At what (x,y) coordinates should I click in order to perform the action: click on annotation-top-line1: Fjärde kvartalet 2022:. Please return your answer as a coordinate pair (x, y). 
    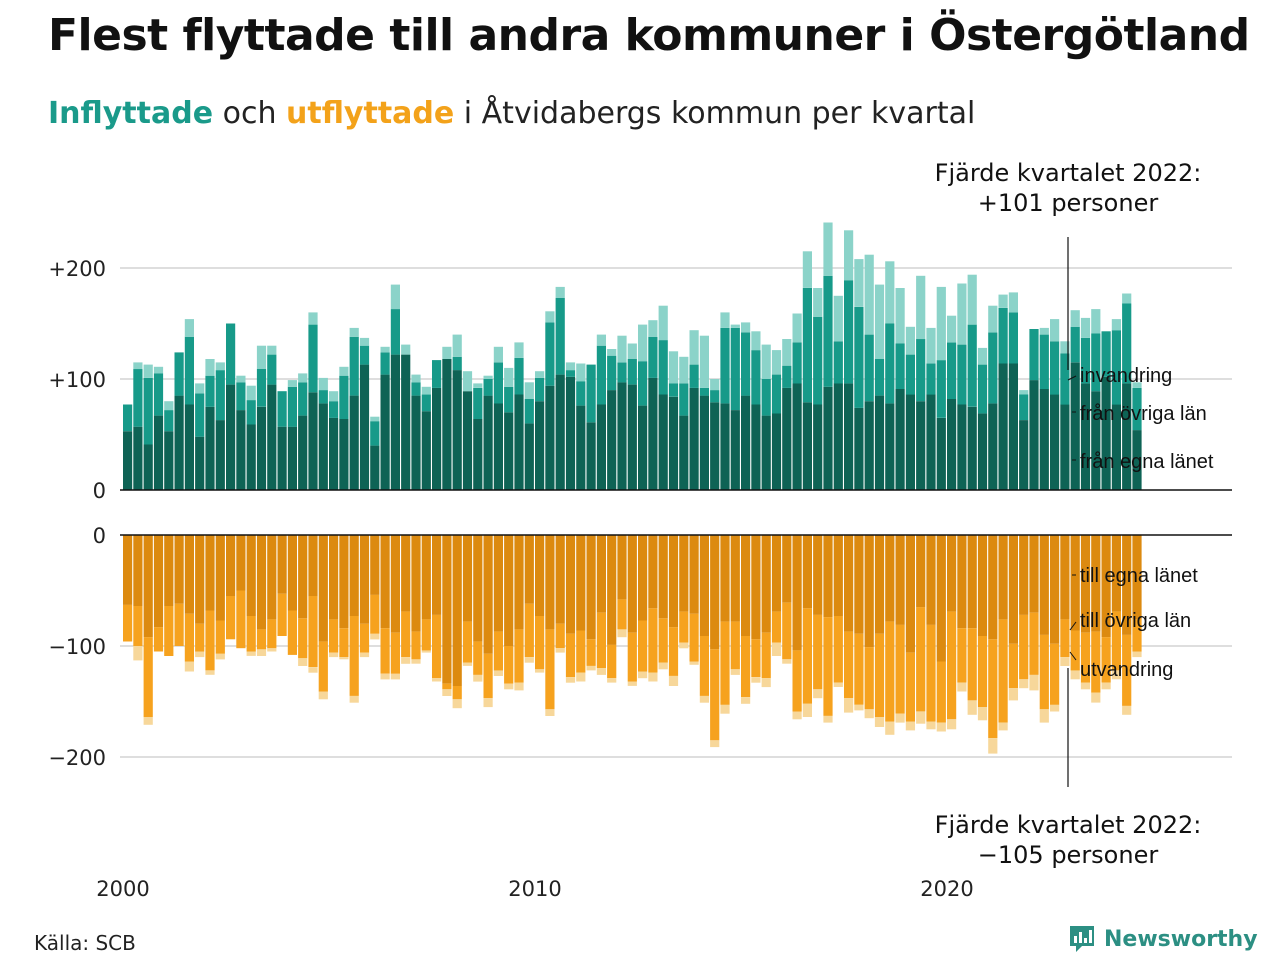
    Looking at the image, I should click on (1068, 173).